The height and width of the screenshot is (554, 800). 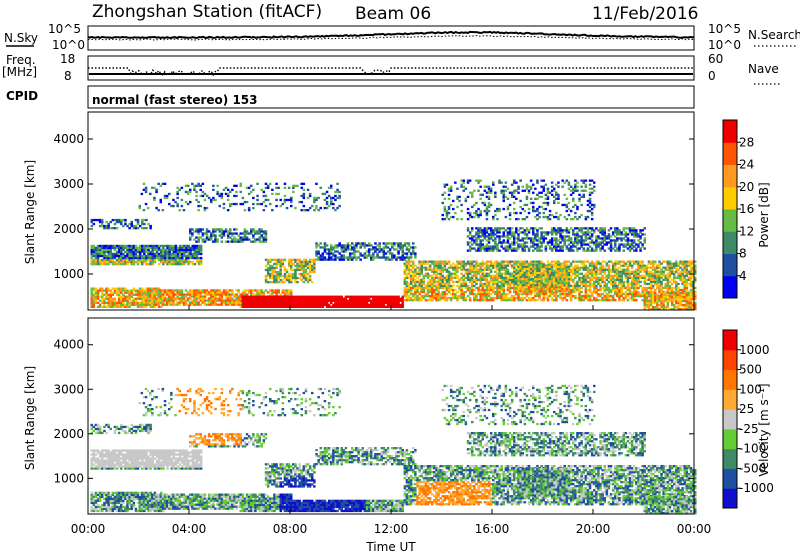 I want to click on station-title: Zhongshan Station (fitACF), so click(x=207, y=12).